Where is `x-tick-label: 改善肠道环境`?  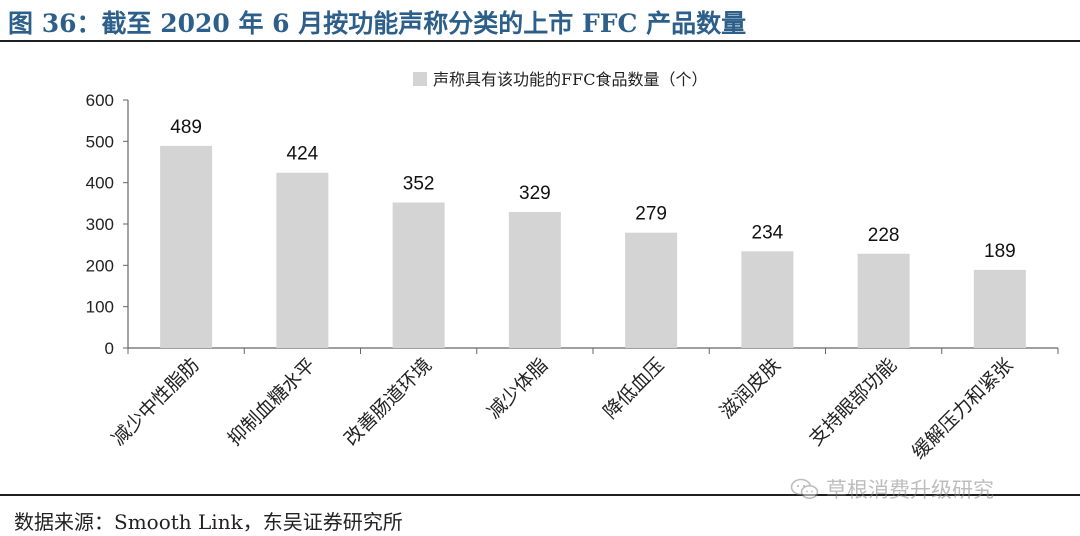 x-tick-label: 改善肠道环境 is located at coordinates (388, 402).